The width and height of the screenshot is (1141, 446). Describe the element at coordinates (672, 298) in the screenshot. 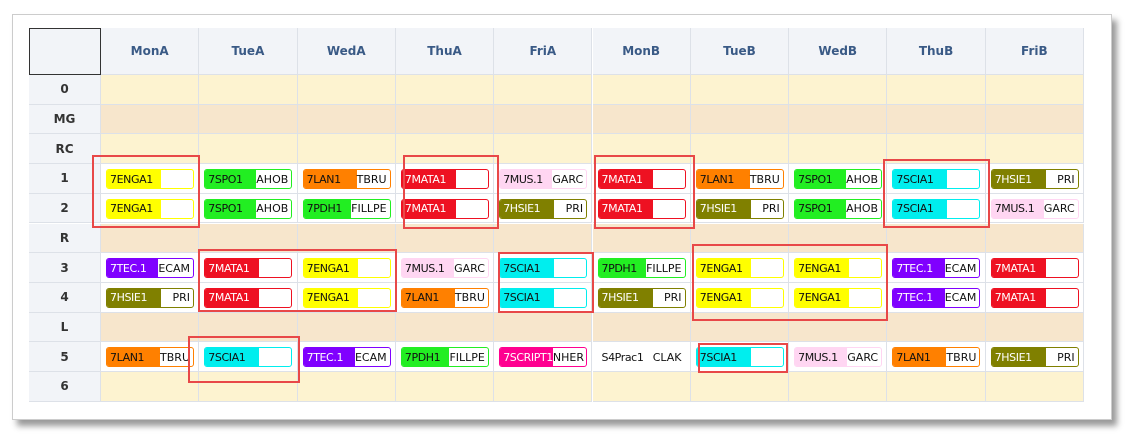

I see `teacher: PRI` at that location.